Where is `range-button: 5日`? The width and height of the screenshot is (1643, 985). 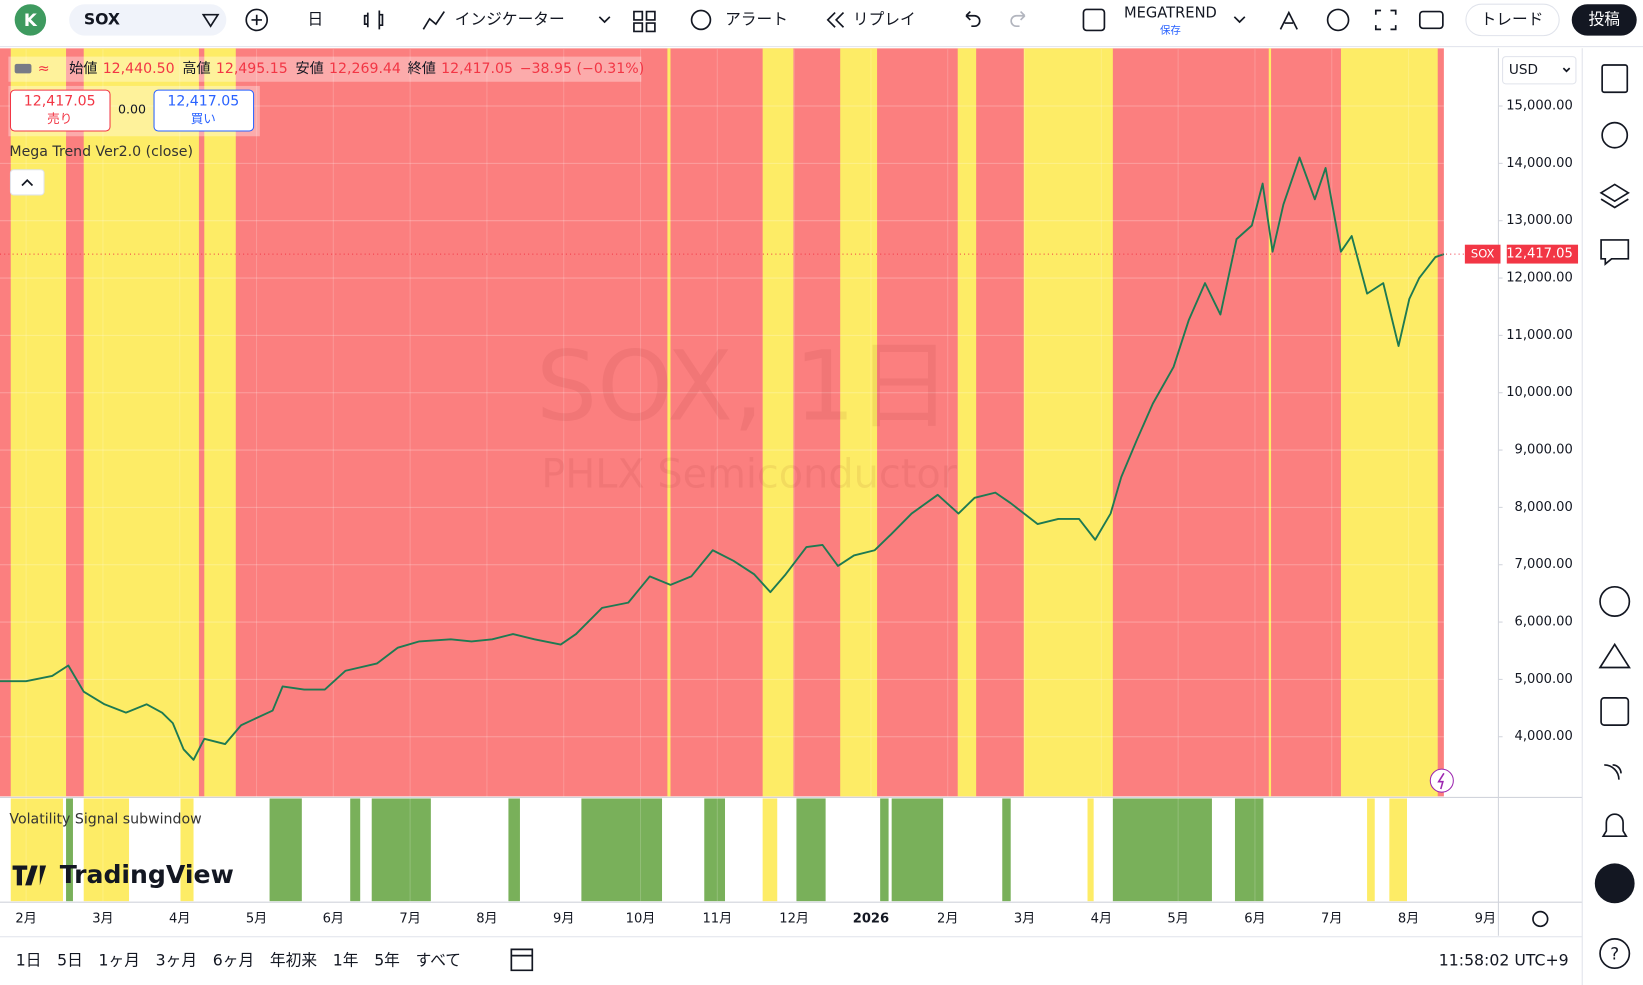
range-button: 5日 is located at coordinates (70, 959).